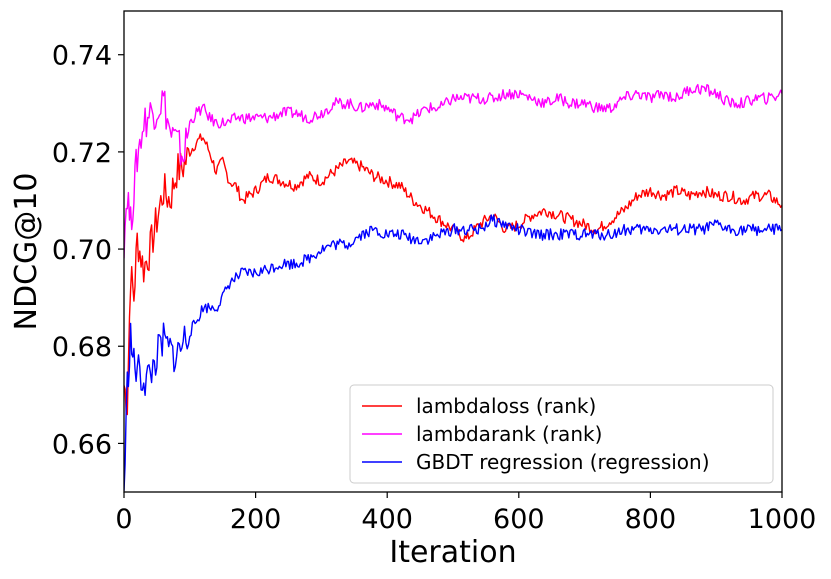 The height and width of the screenshot is (579, 831). What do you see at coordinates (782, 519) in the screenshot?
I see `x-tick-label: 1000` at bounding box center [782, 519].